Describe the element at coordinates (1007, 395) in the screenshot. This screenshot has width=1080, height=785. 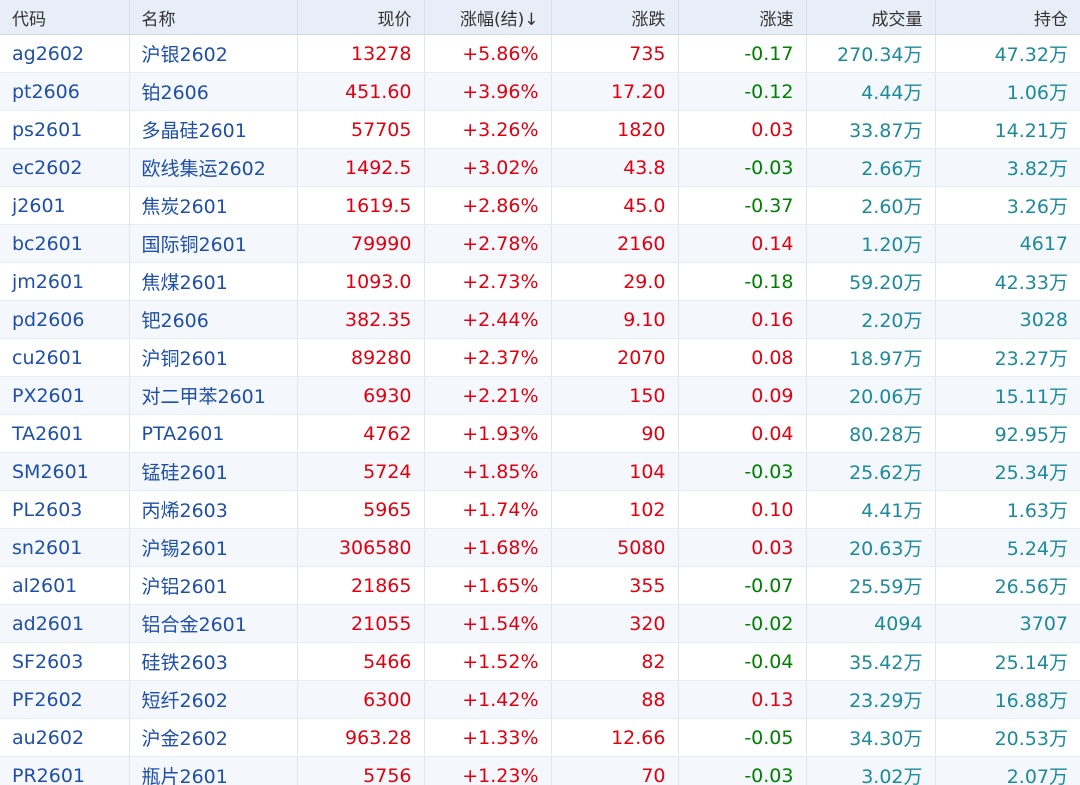
I see `cell-open-interest: 15.11万` at that location.